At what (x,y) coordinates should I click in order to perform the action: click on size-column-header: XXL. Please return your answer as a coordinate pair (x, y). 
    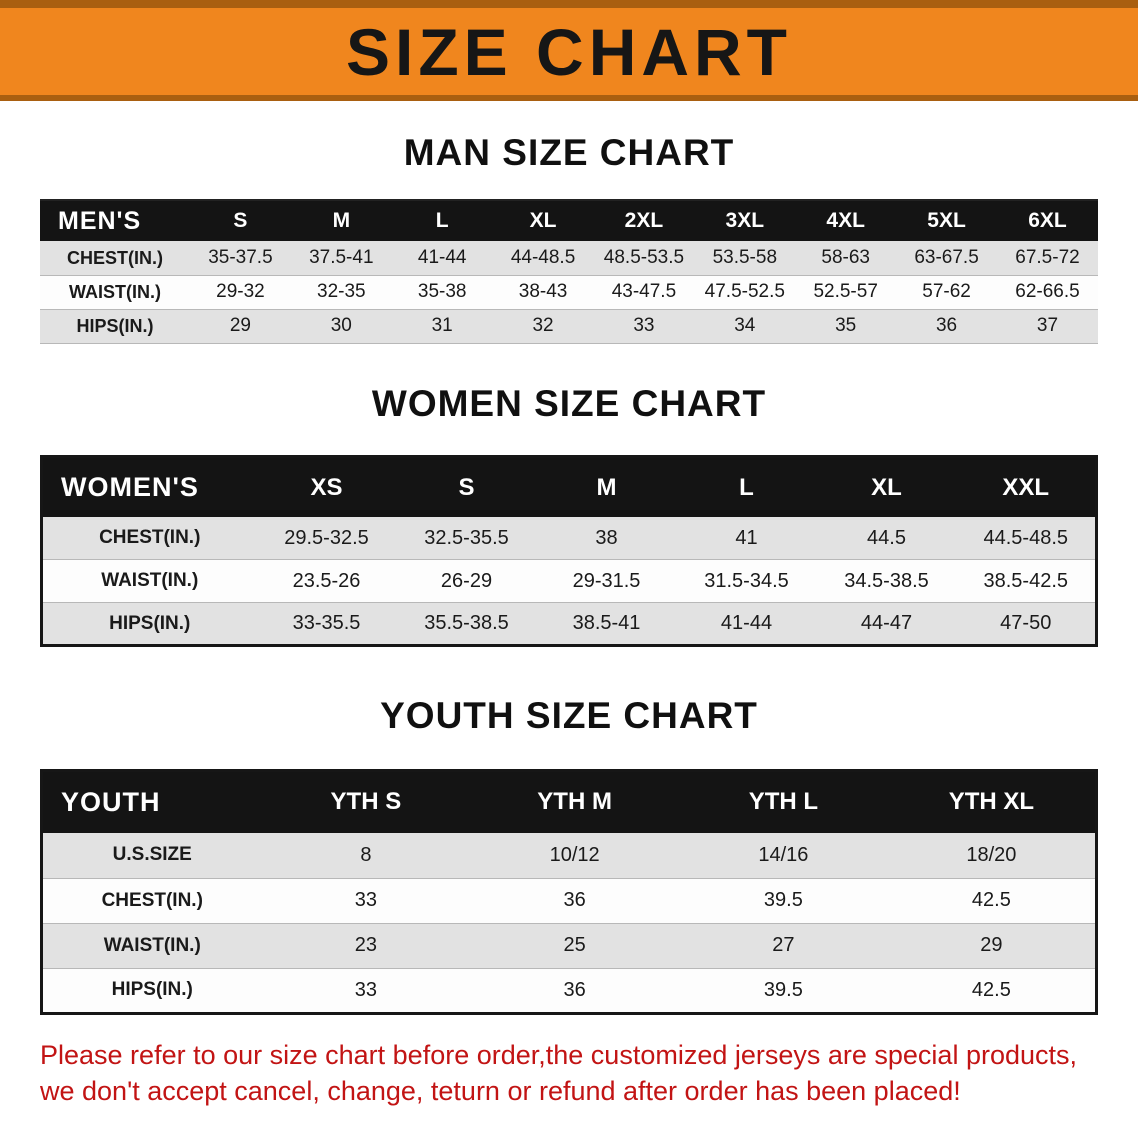
    Looking at the image, I should click on (1026, 486).